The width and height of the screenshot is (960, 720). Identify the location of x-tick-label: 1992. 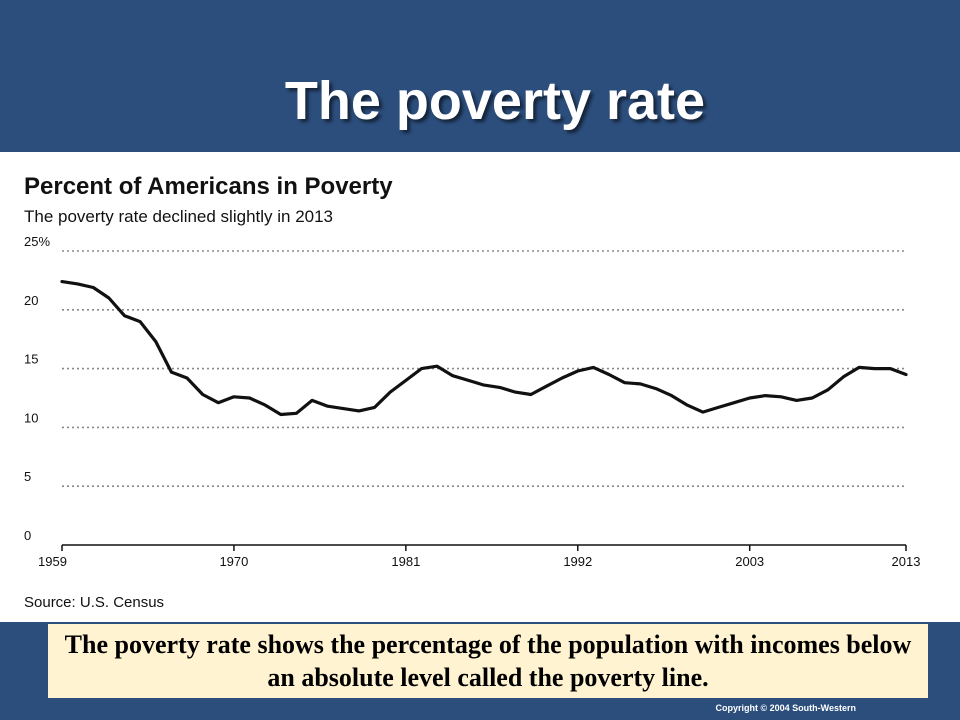
(577, 561).